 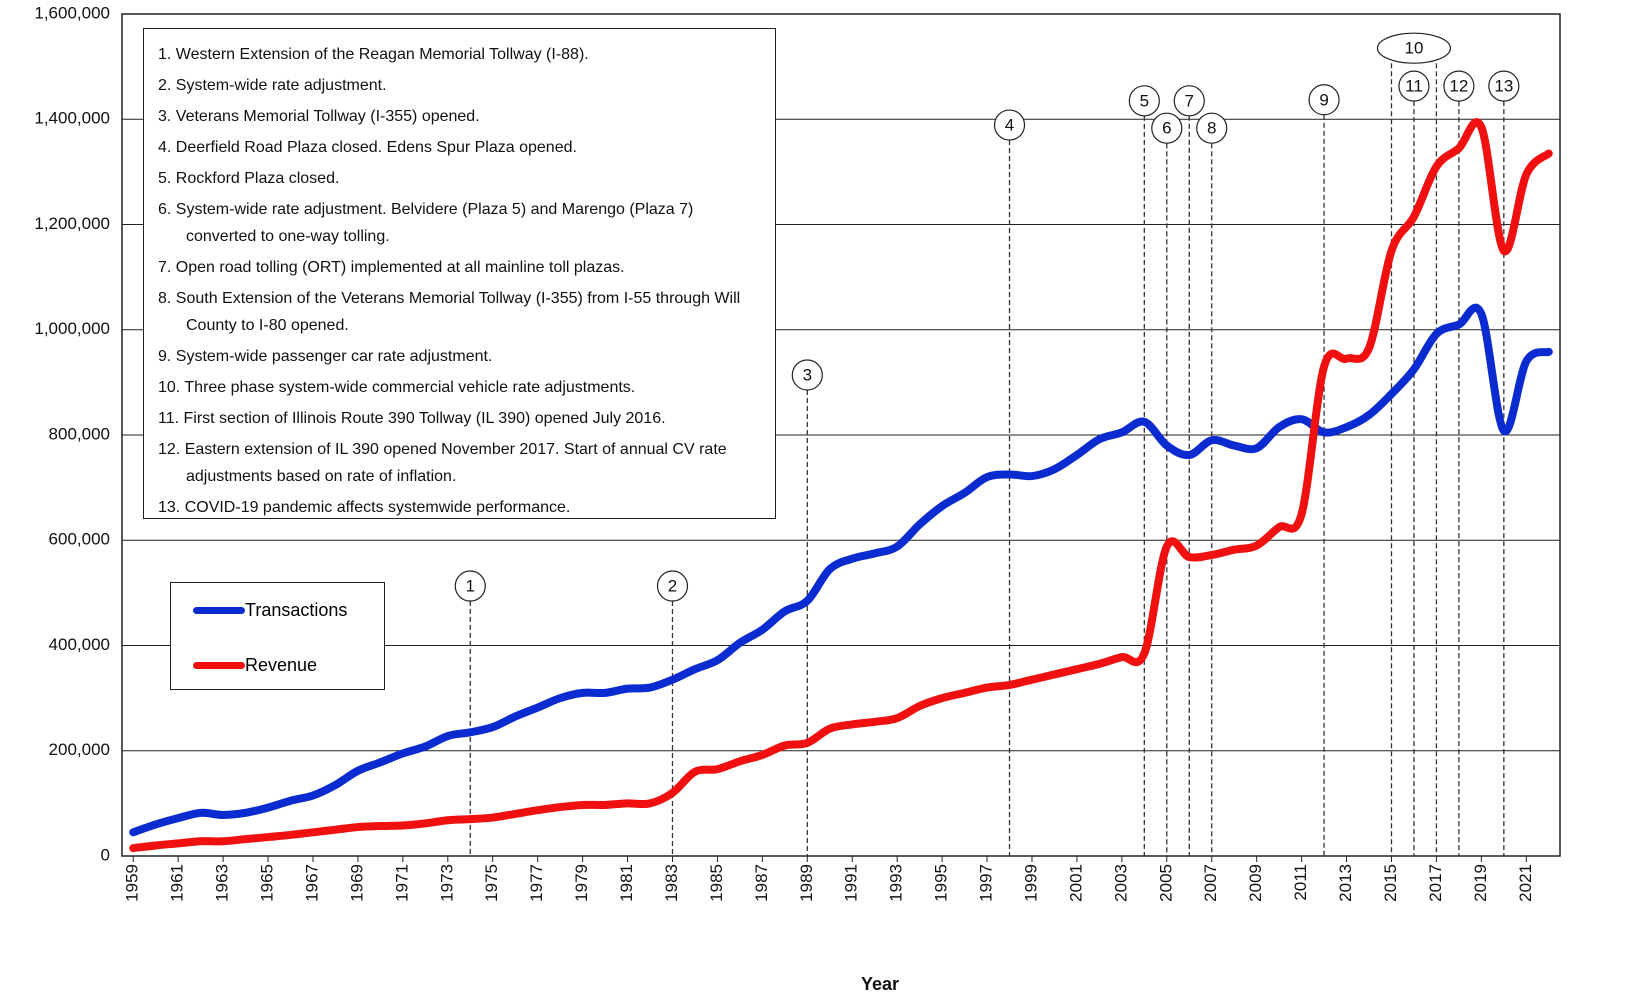 What do you see at coordinates (311, 883) in the screenshot?
I see `x-tick-label: 1967` at bounding box center [311, 883].